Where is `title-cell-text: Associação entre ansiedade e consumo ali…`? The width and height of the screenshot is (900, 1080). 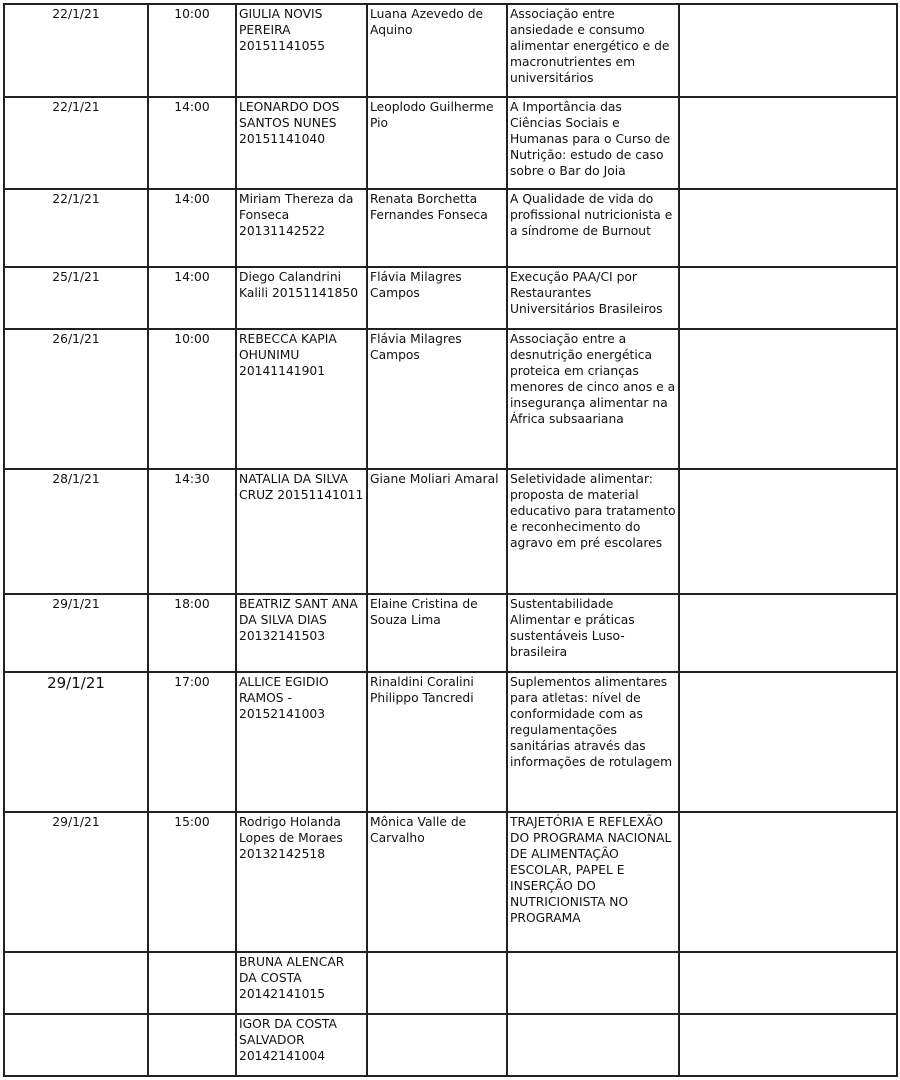 title-cell-text: Associação entre ansiedade e consumo ali… is located at coordinates (590, 46).